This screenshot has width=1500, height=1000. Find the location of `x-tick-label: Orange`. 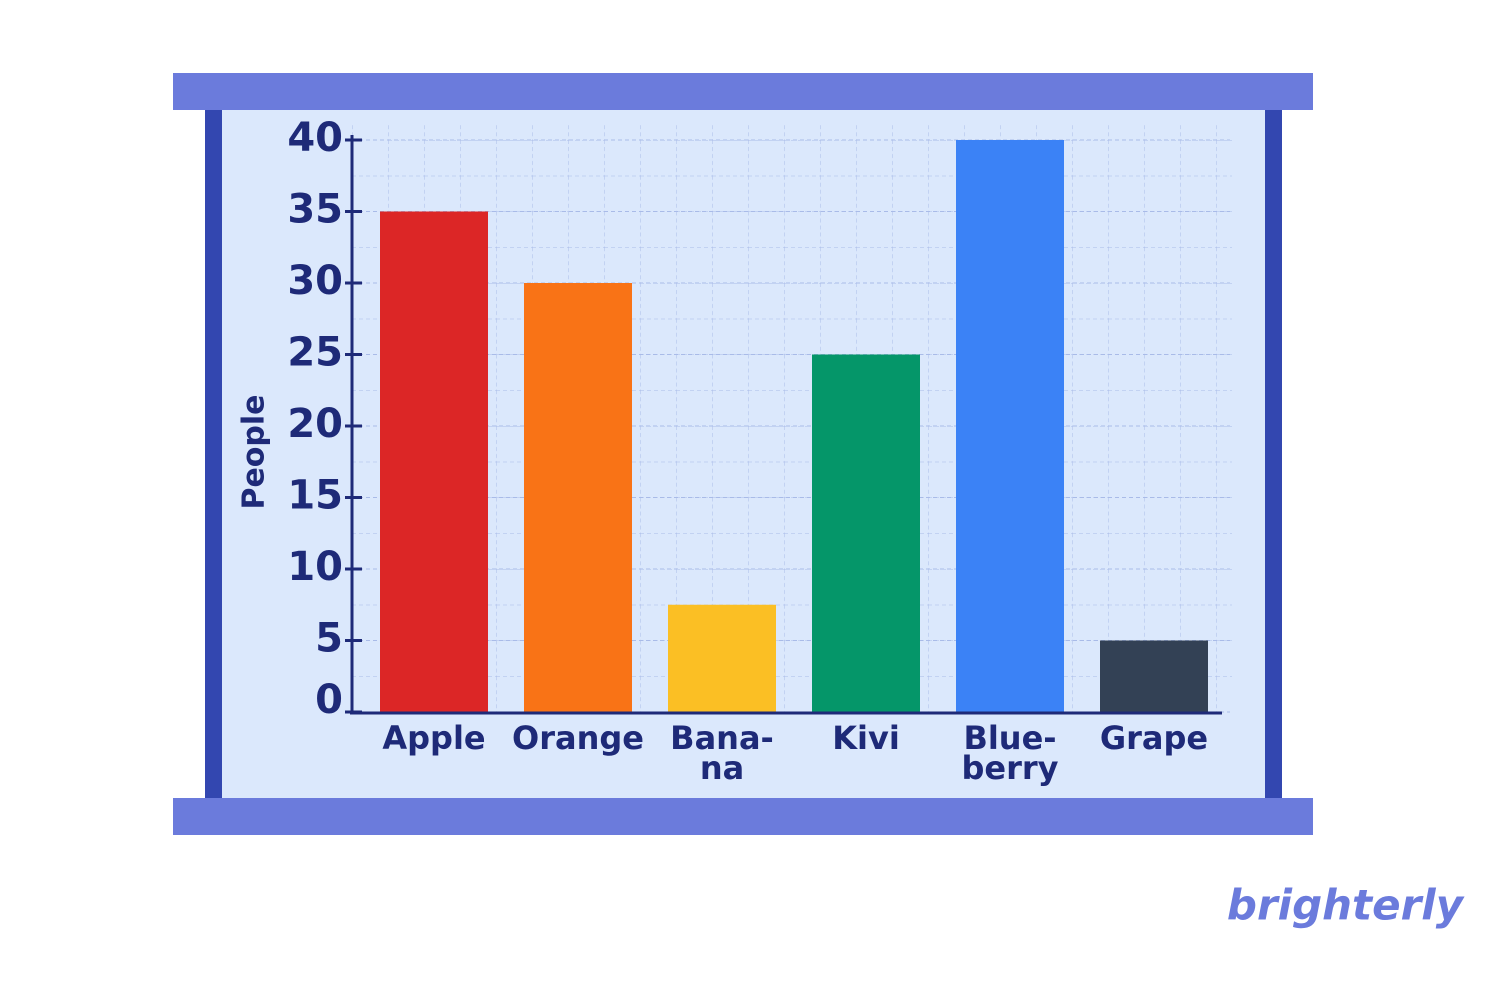

x-tick-label: Orange is located at coordinates (578, 738).